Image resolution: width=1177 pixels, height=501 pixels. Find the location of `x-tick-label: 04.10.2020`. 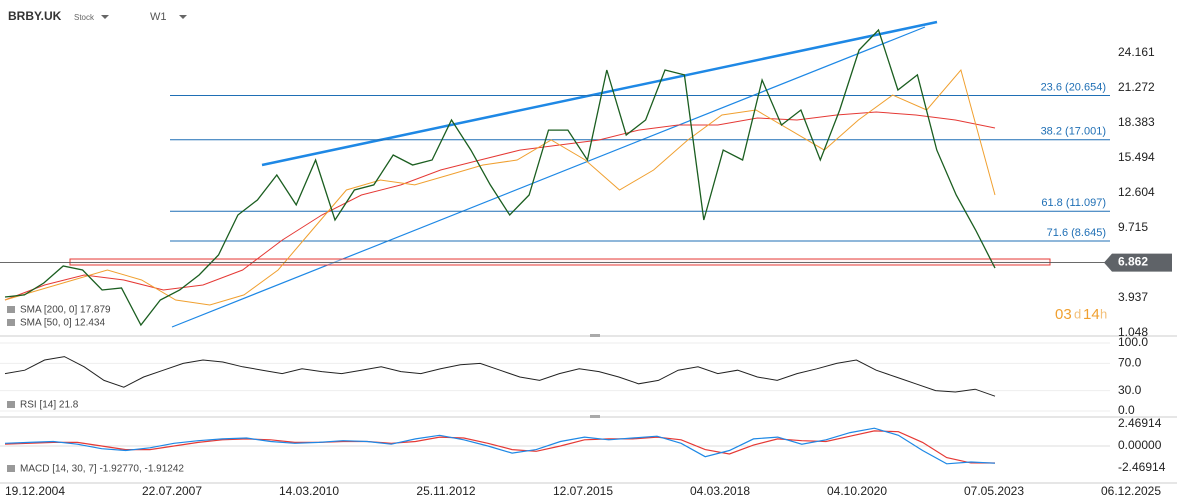

x-tick-label: 04.10.2020 is located at coordinates (857, 491).